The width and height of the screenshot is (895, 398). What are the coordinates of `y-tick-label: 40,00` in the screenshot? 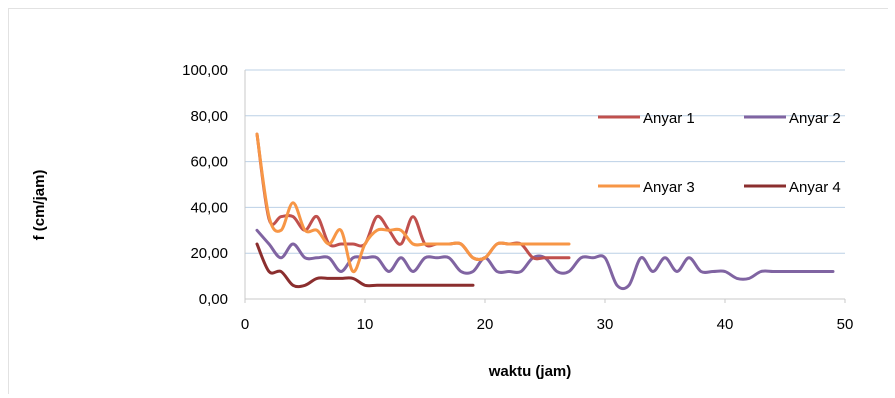 It's located at (209, 207).